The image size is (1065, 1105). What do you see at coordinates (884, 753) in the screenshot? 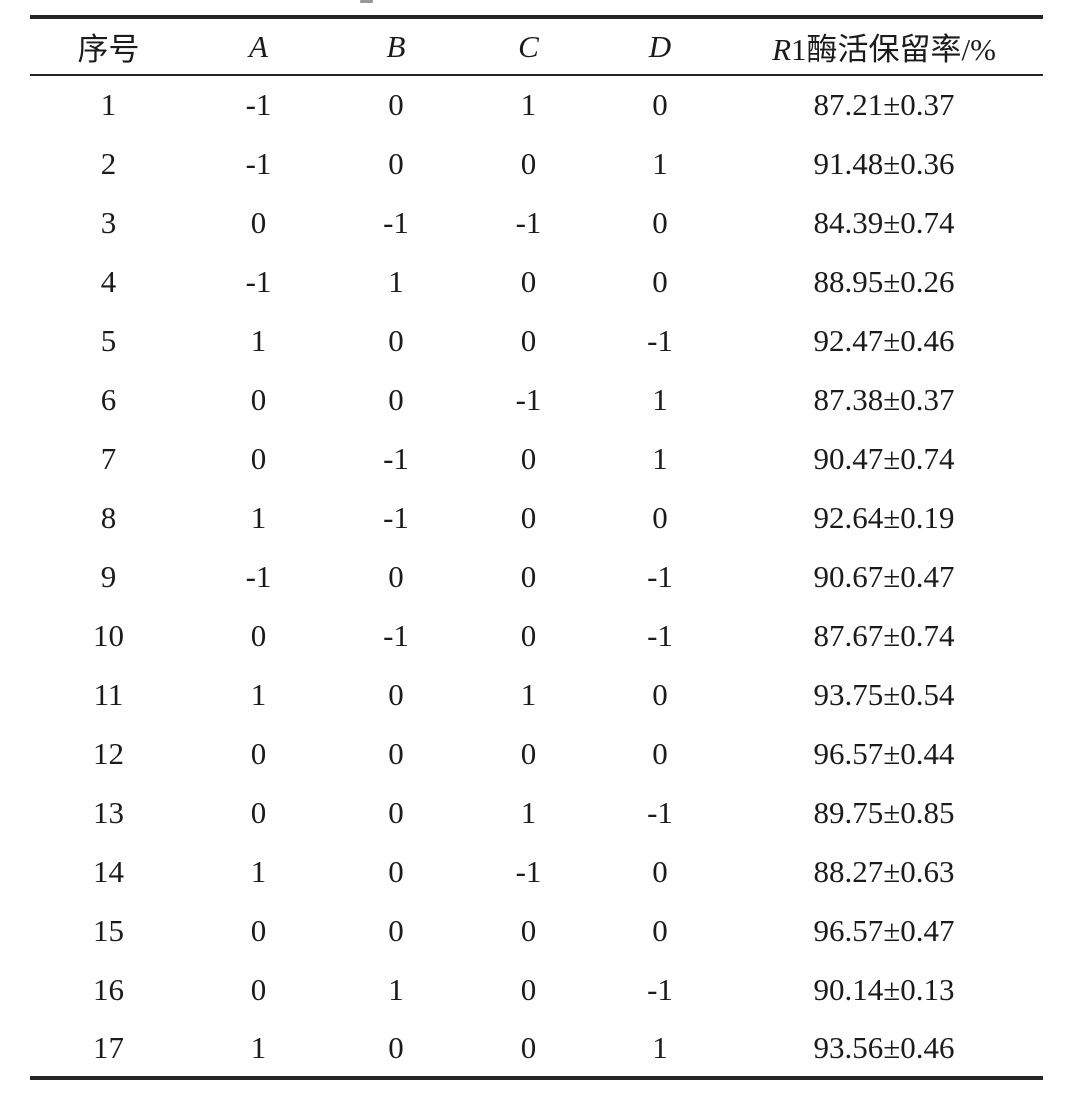
I see `result-cell: 96.57±0.44` at bounding box center [884, 753].